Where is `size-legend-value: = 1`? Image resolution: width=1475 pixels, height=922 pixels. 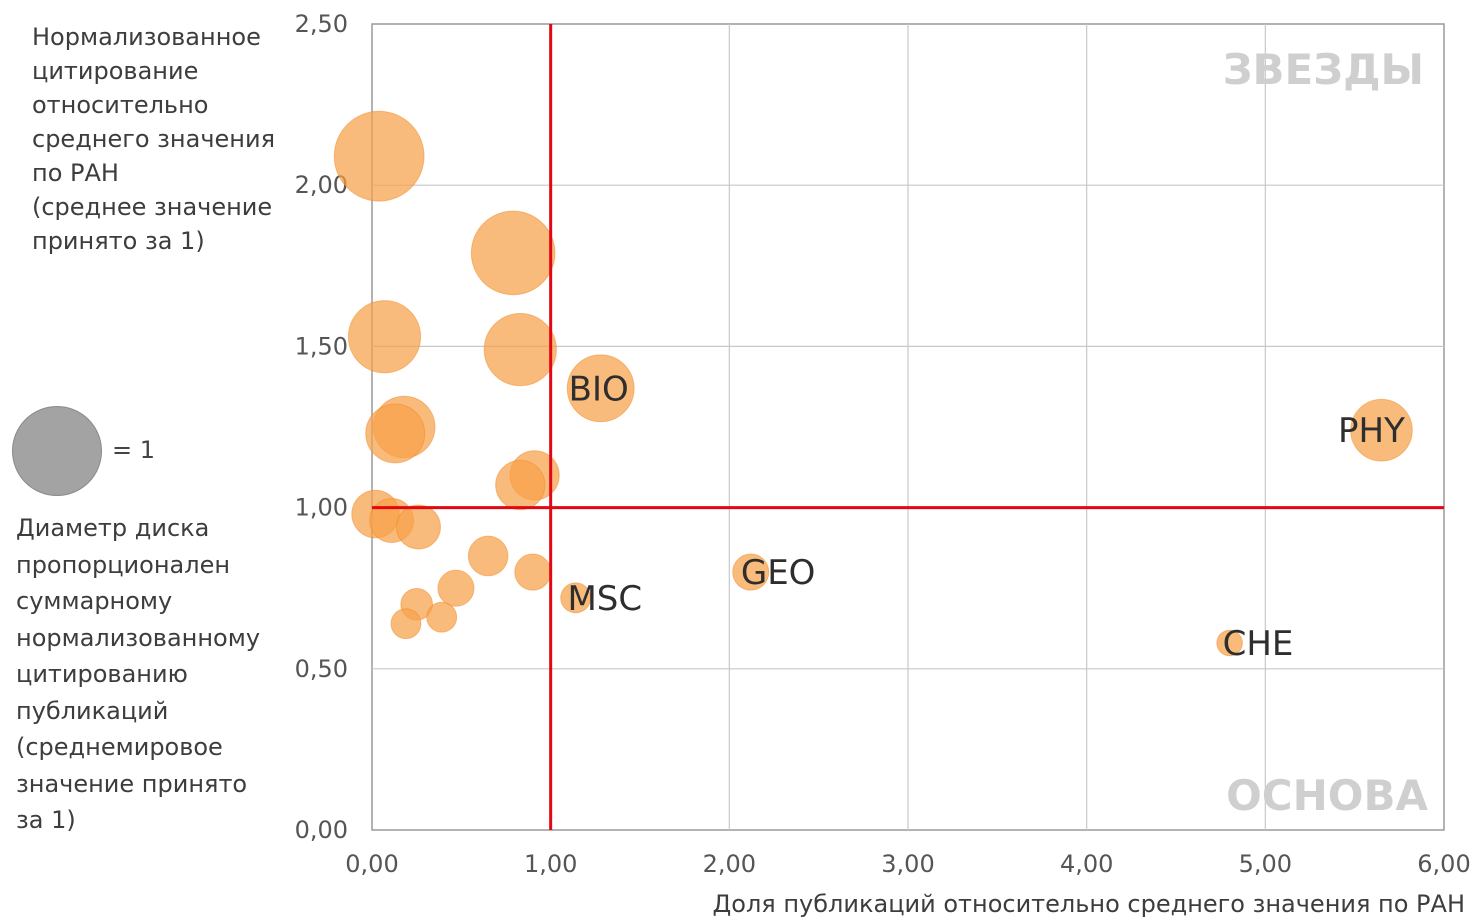 size-legend-value: = 1 is located at coordinates (134, 450).